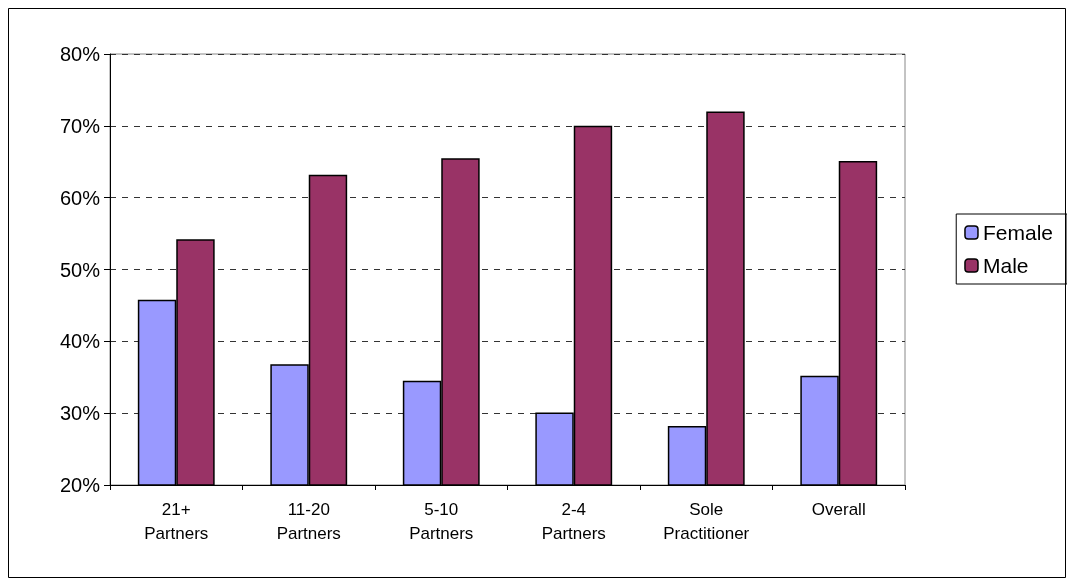 This screenshot has width=1075, height=586. Describe the element at coordinates (308, 521) in the screenshot. I see `x-tick-label: 11-20 Partners` at that location.